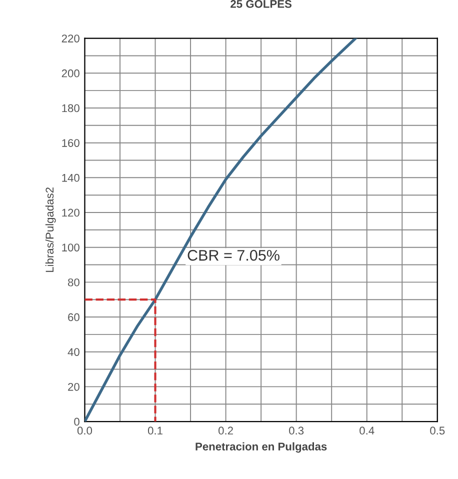 Image resolution: width=458 pixels, height=479 pixels. I want to click on x-tick-label: 0.2, so click(225, 430).